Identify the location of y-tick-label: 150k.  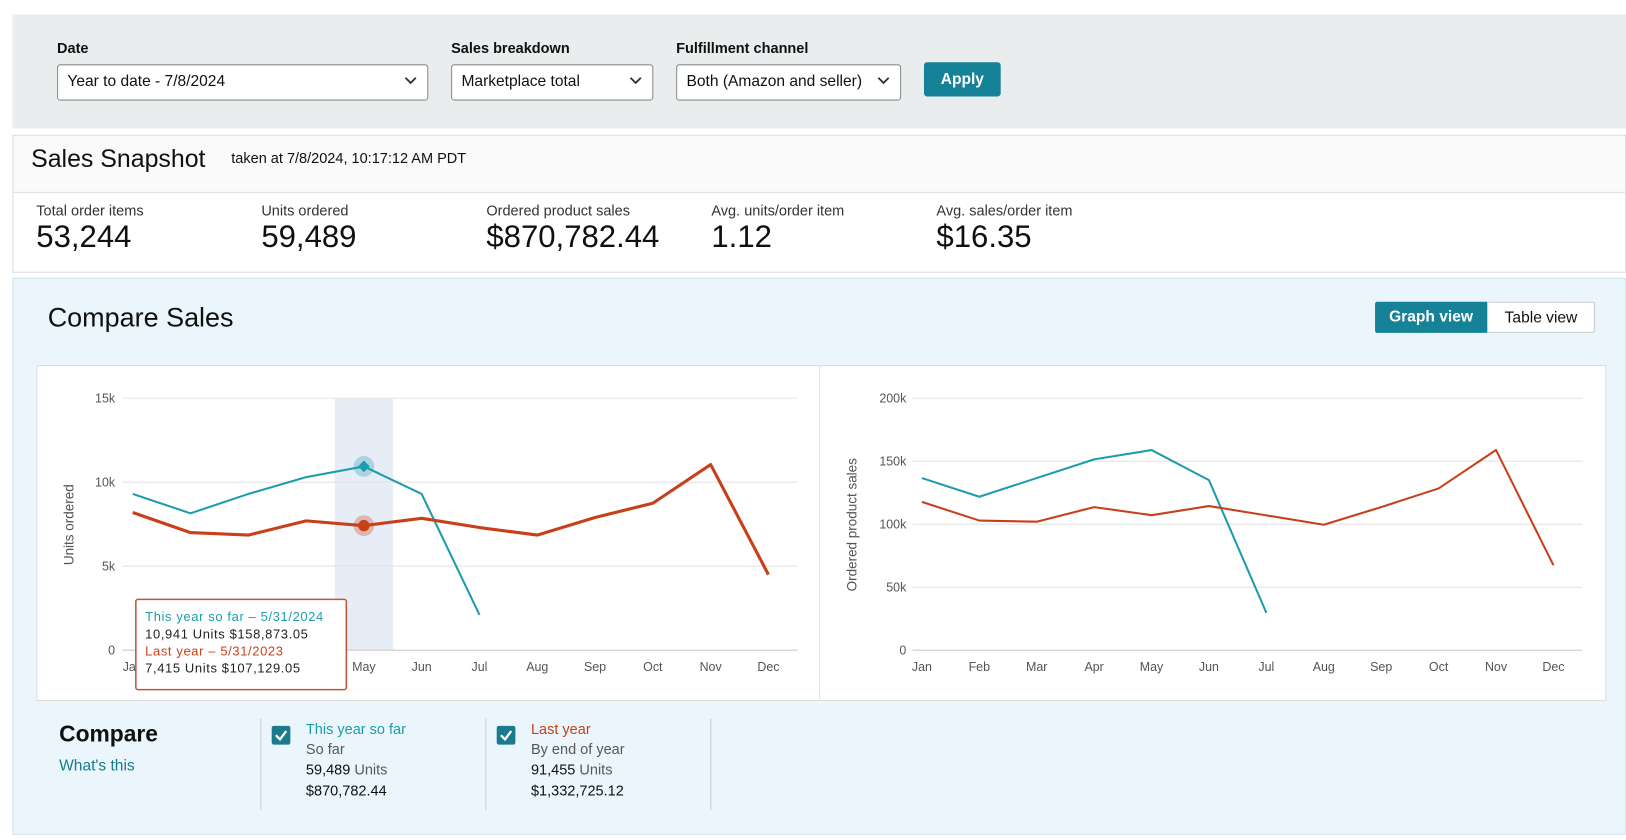
(893, 461).